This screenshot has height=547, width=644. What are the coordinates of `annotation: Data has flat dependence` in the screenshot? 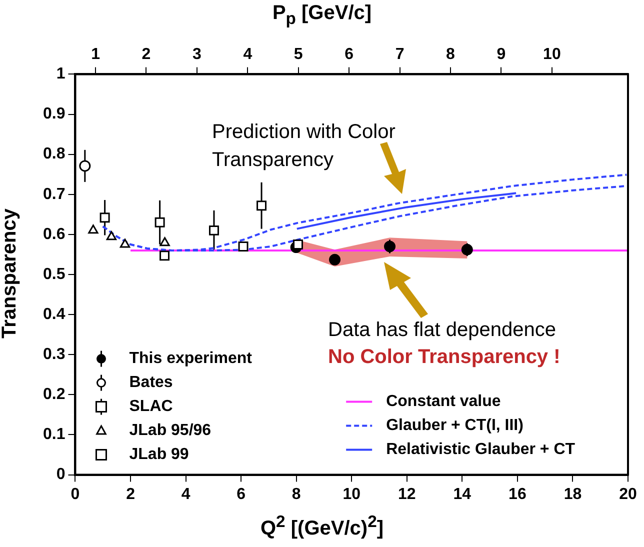 It's located at (442, 330).